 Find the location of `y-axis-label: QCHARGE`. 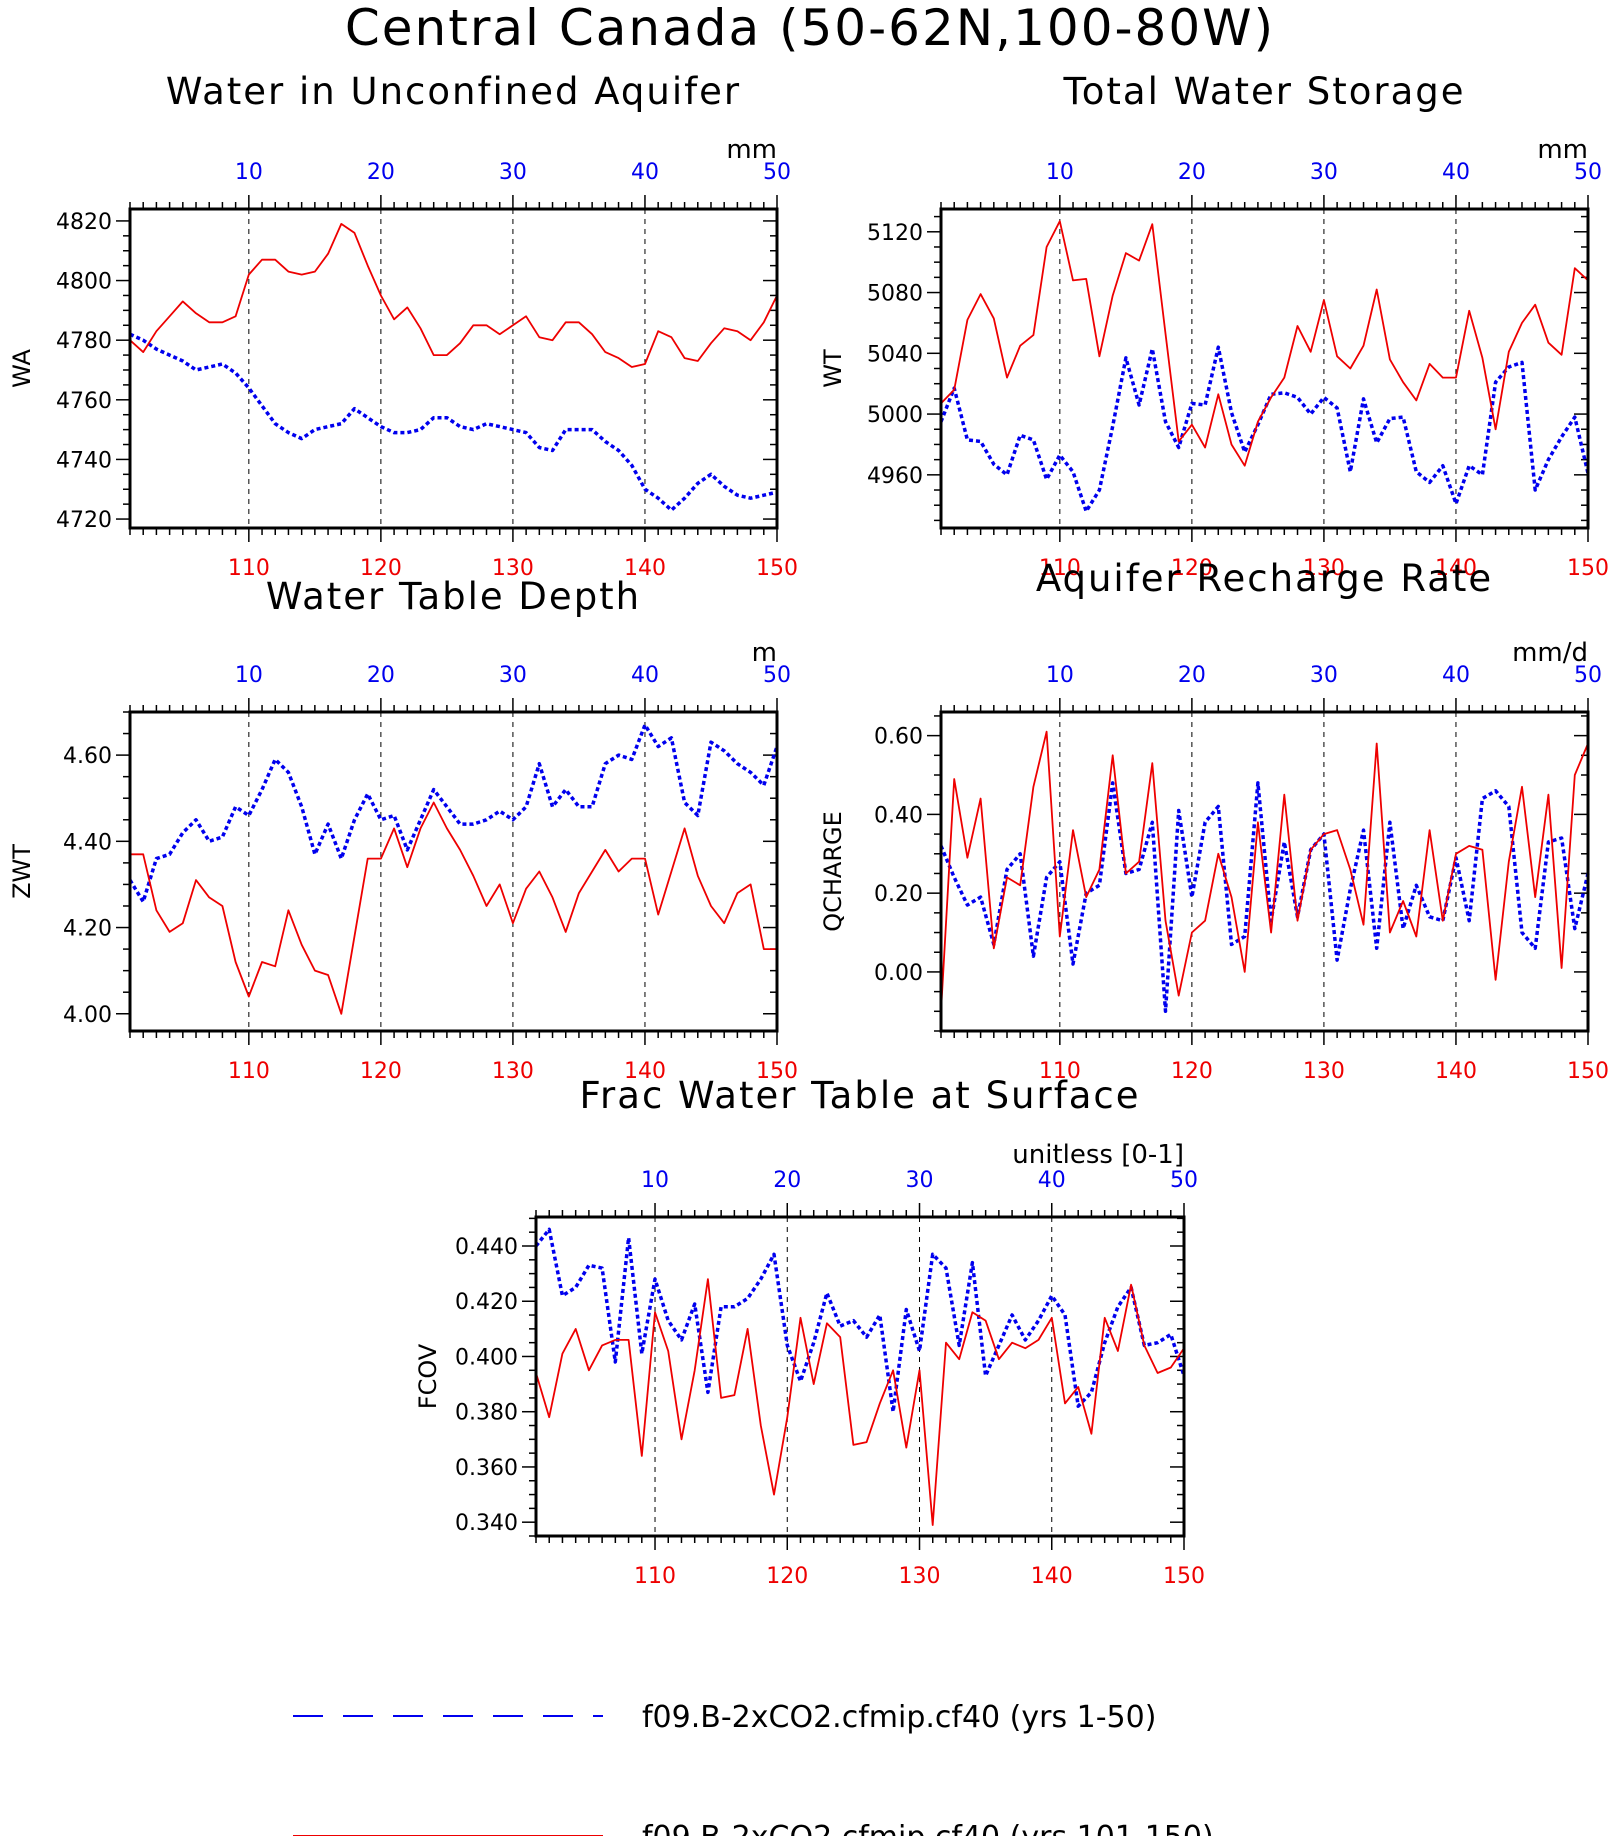

y-axis-label: QCHARGE is located at coordinates (833, 871).